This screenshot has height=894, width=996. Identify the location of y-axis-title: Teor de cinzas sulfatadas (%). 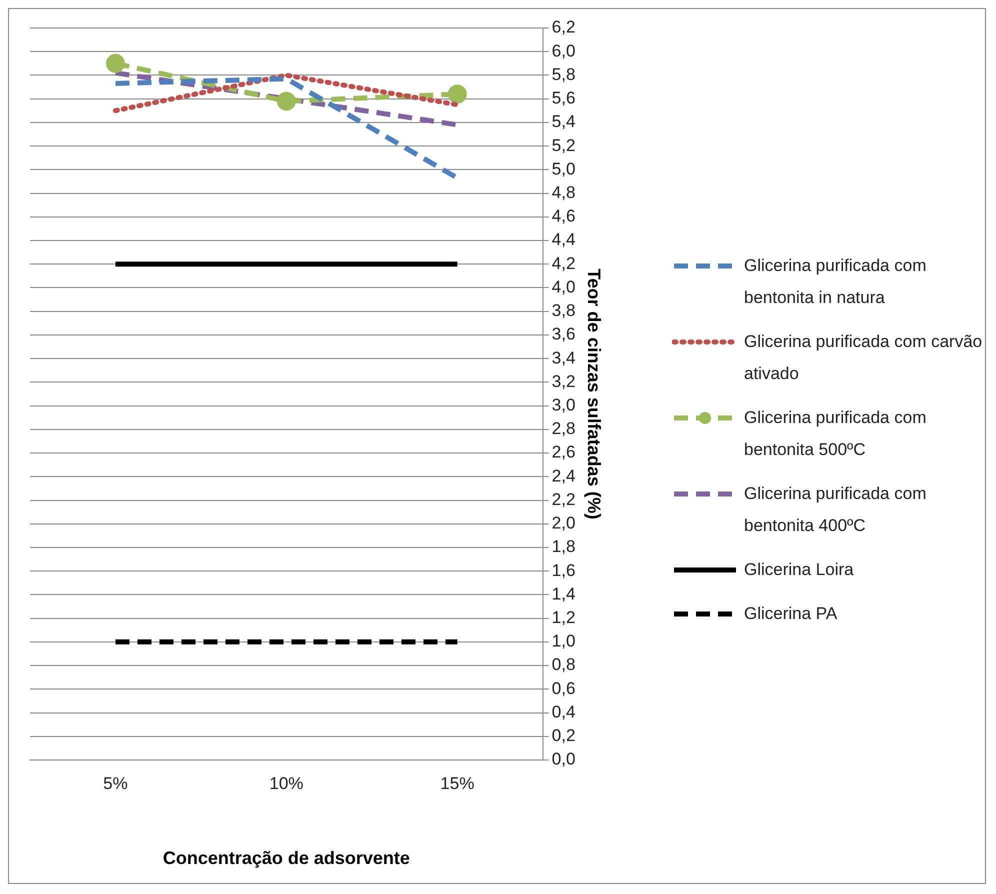
(594, 394).